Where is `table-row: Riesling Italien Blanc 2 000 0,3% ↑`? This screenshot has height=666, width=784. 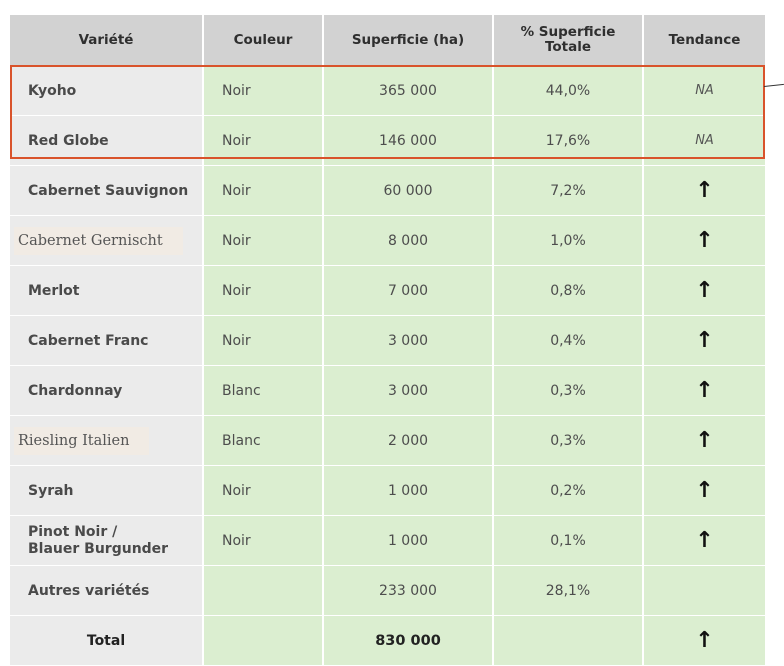
table-row: Riesling Italien Blanc 2 000 0,3% ↑ is located at coordinates (387, 441).